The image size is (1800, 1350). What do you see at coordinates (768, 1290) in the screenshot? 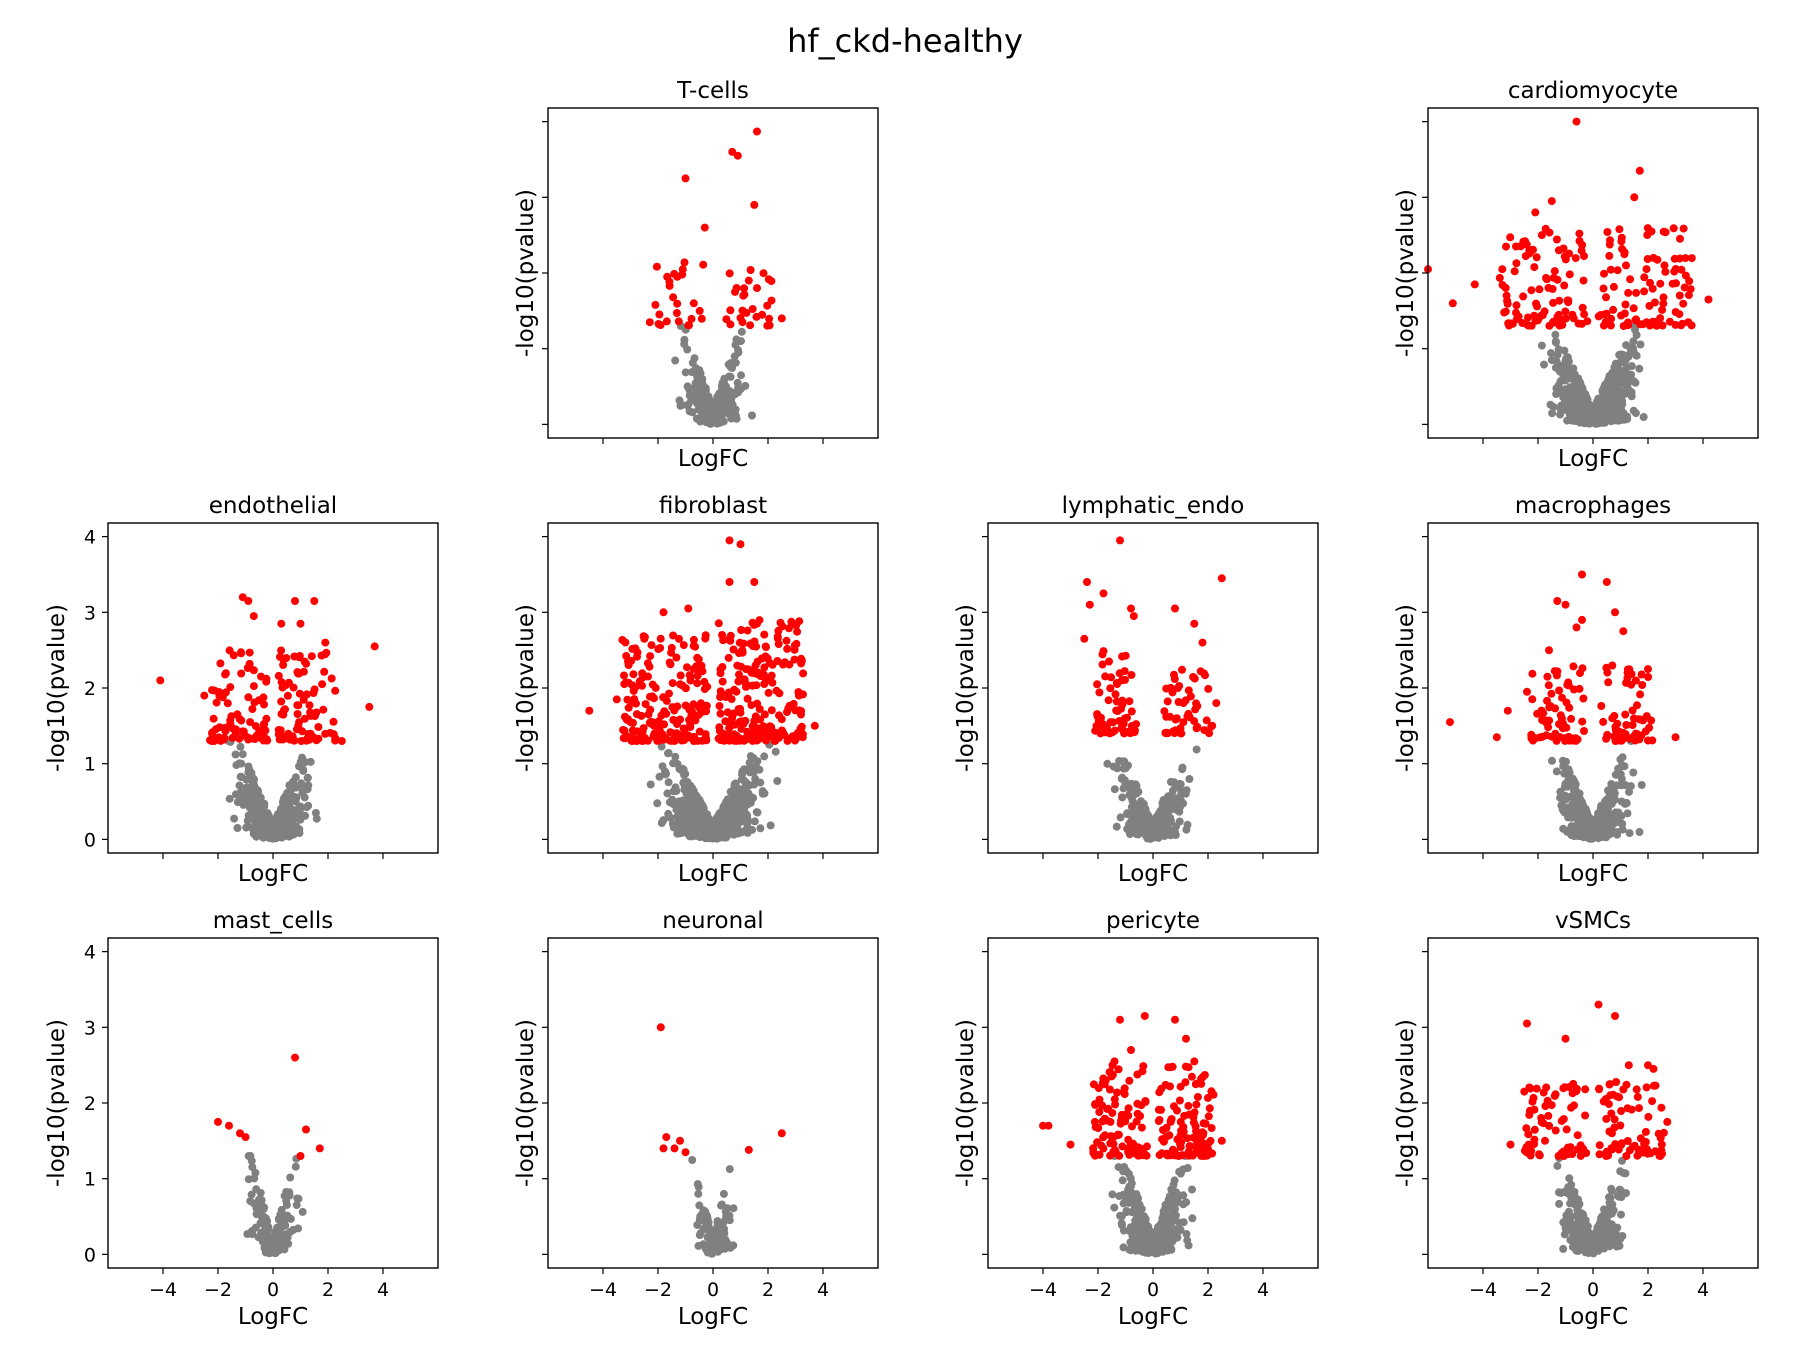
I see `x-tick-label: 2` at bounding box center [768, 1290].